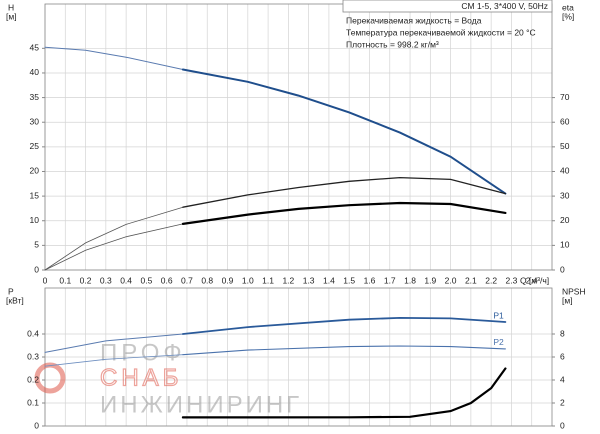 This screenshot has width=600, height=434. I want to click on y2-tick-label: 30, so click(565, 195).